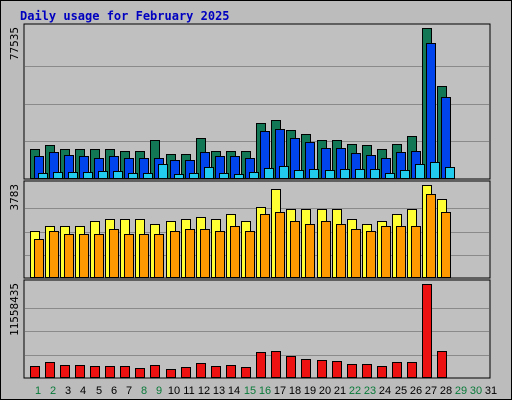 Image resolution: width=512 pixels, height=400 pixels. I want to click on x-tick-day-26: 26, so click(416, 391).